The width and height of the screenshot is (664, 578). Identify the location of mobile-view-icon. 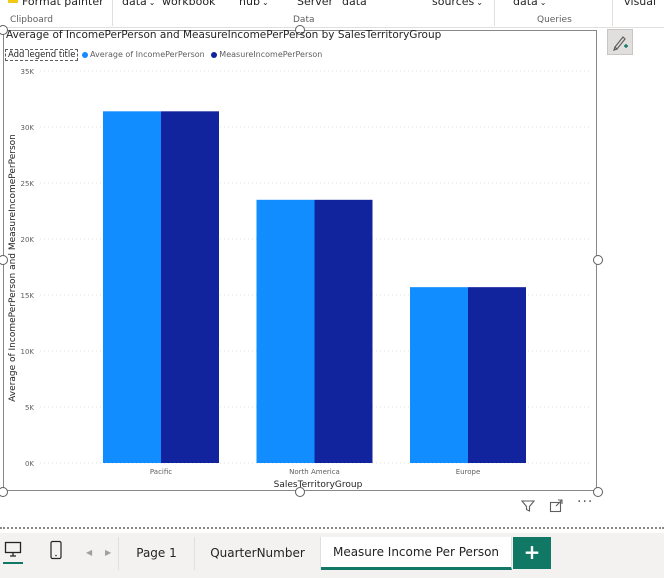
(56, 552).